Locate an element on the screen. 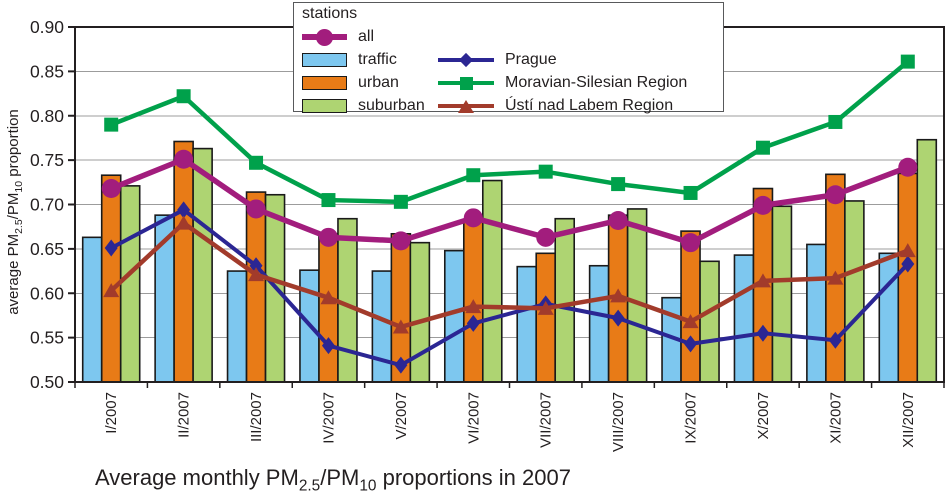  caption-sub1: 2.5 is located at coordinates (309, 486).